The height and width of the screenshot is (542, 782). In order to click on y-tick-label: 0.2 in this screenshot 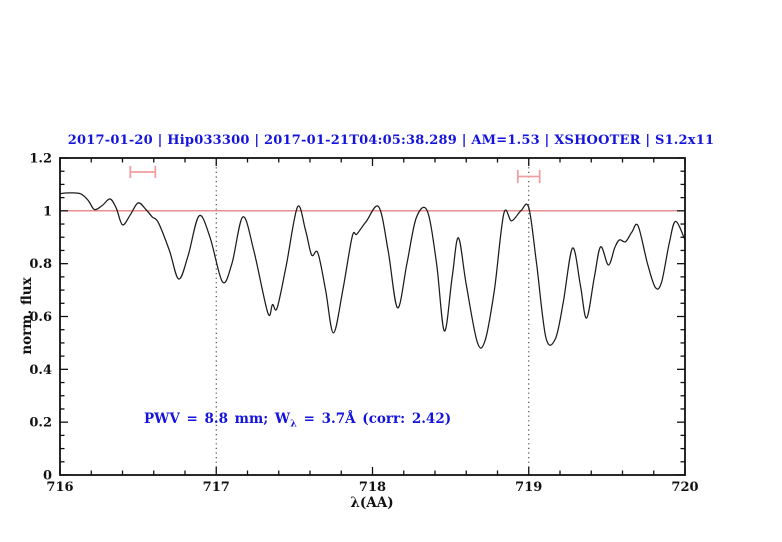, I will do `click(40, 423)`.